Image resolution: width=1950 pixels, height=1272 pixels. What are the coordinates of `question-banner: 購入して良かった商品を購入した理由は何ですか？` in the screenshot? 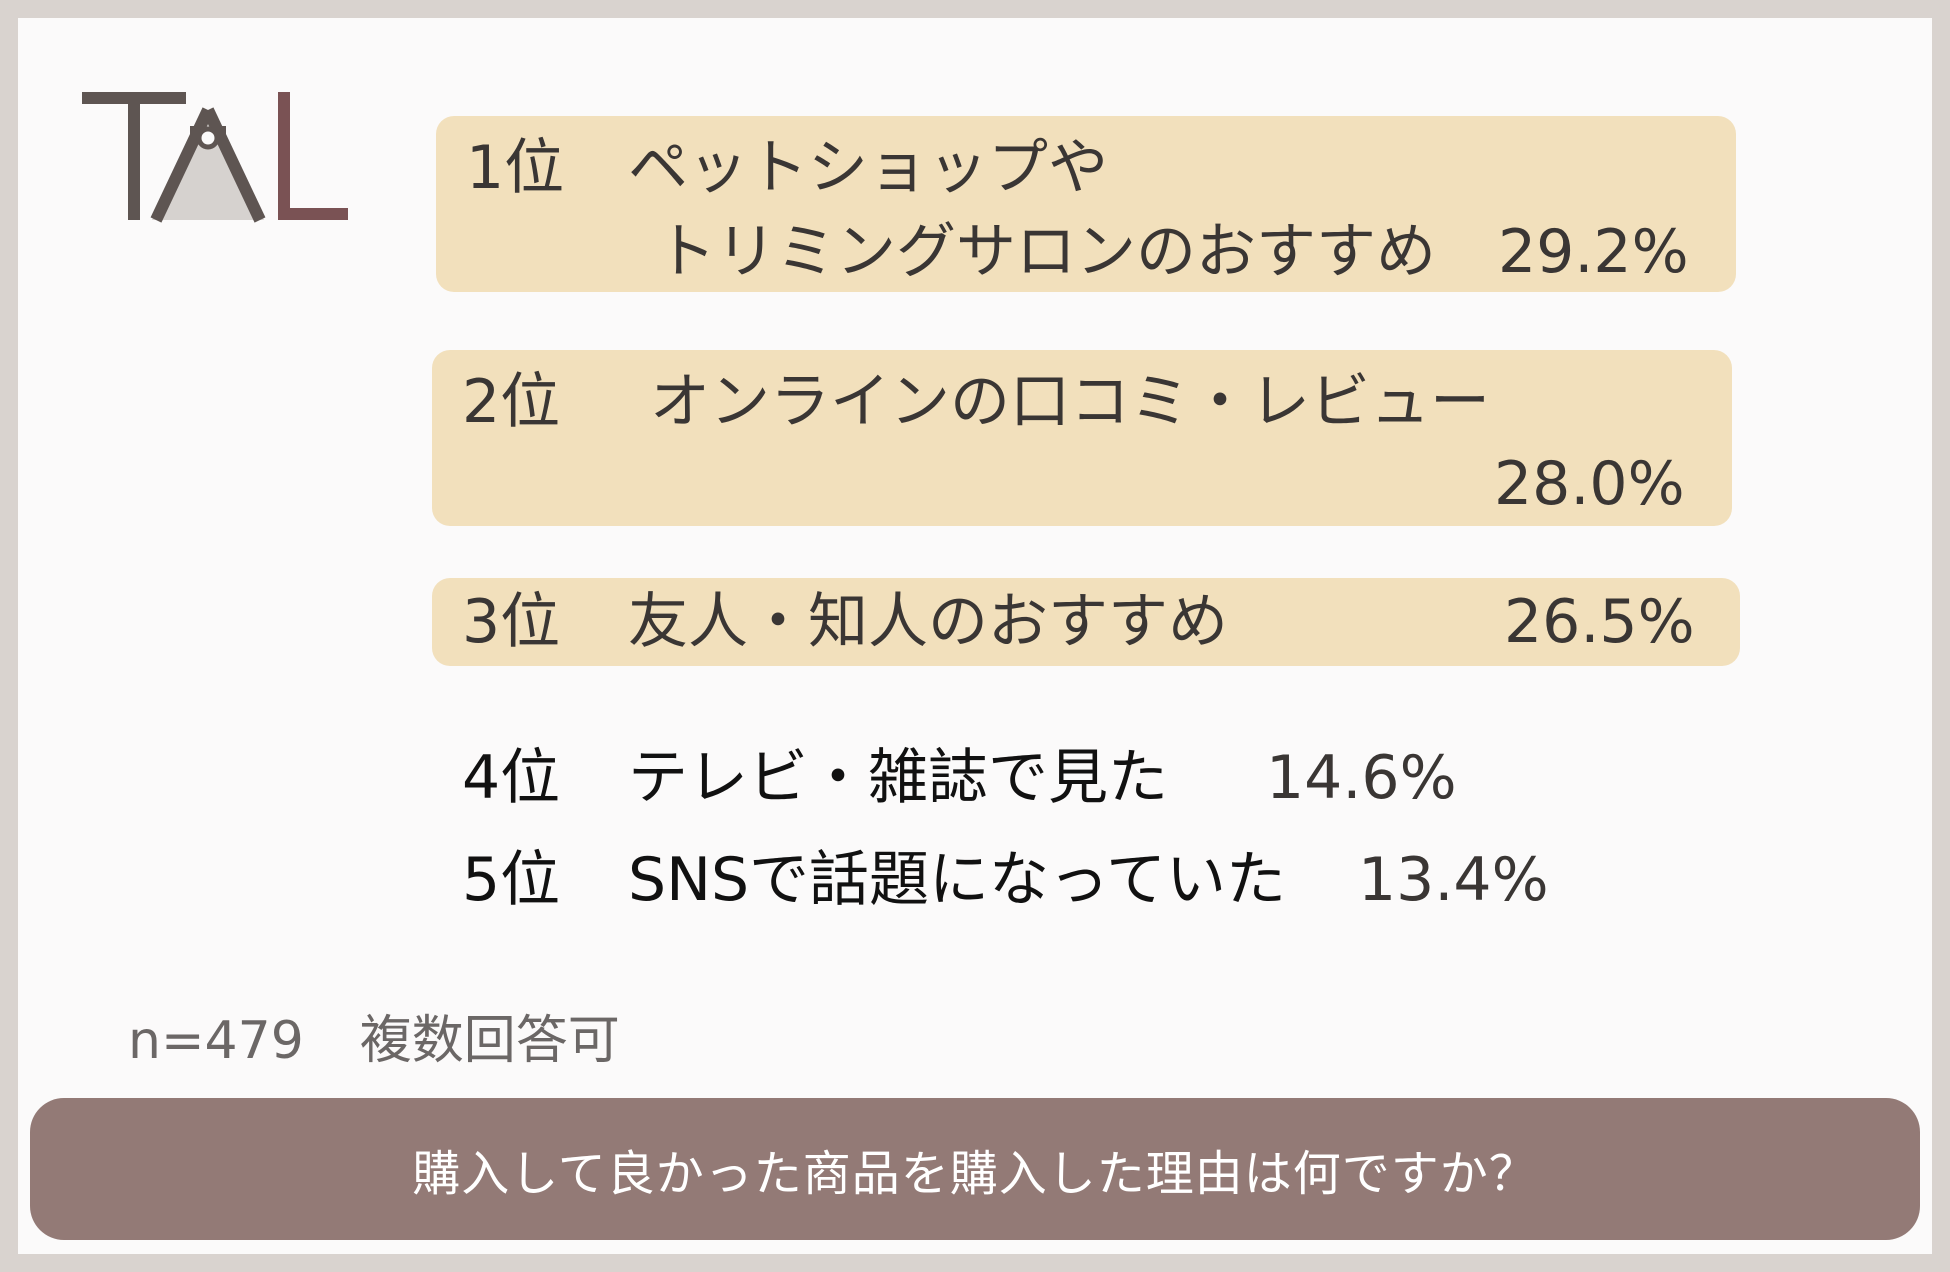 It's located at (975, 1169).